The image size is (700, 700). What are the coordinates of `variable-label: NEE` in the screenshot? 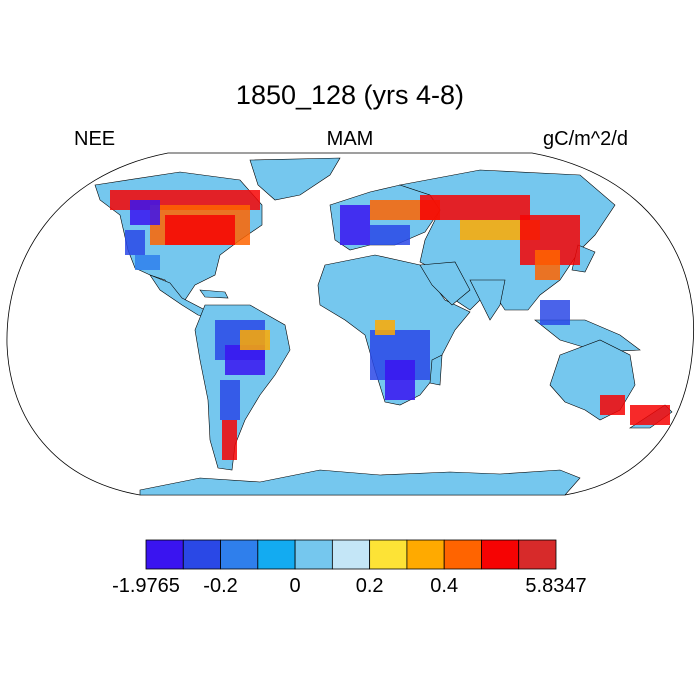 It's located at (95, 139).